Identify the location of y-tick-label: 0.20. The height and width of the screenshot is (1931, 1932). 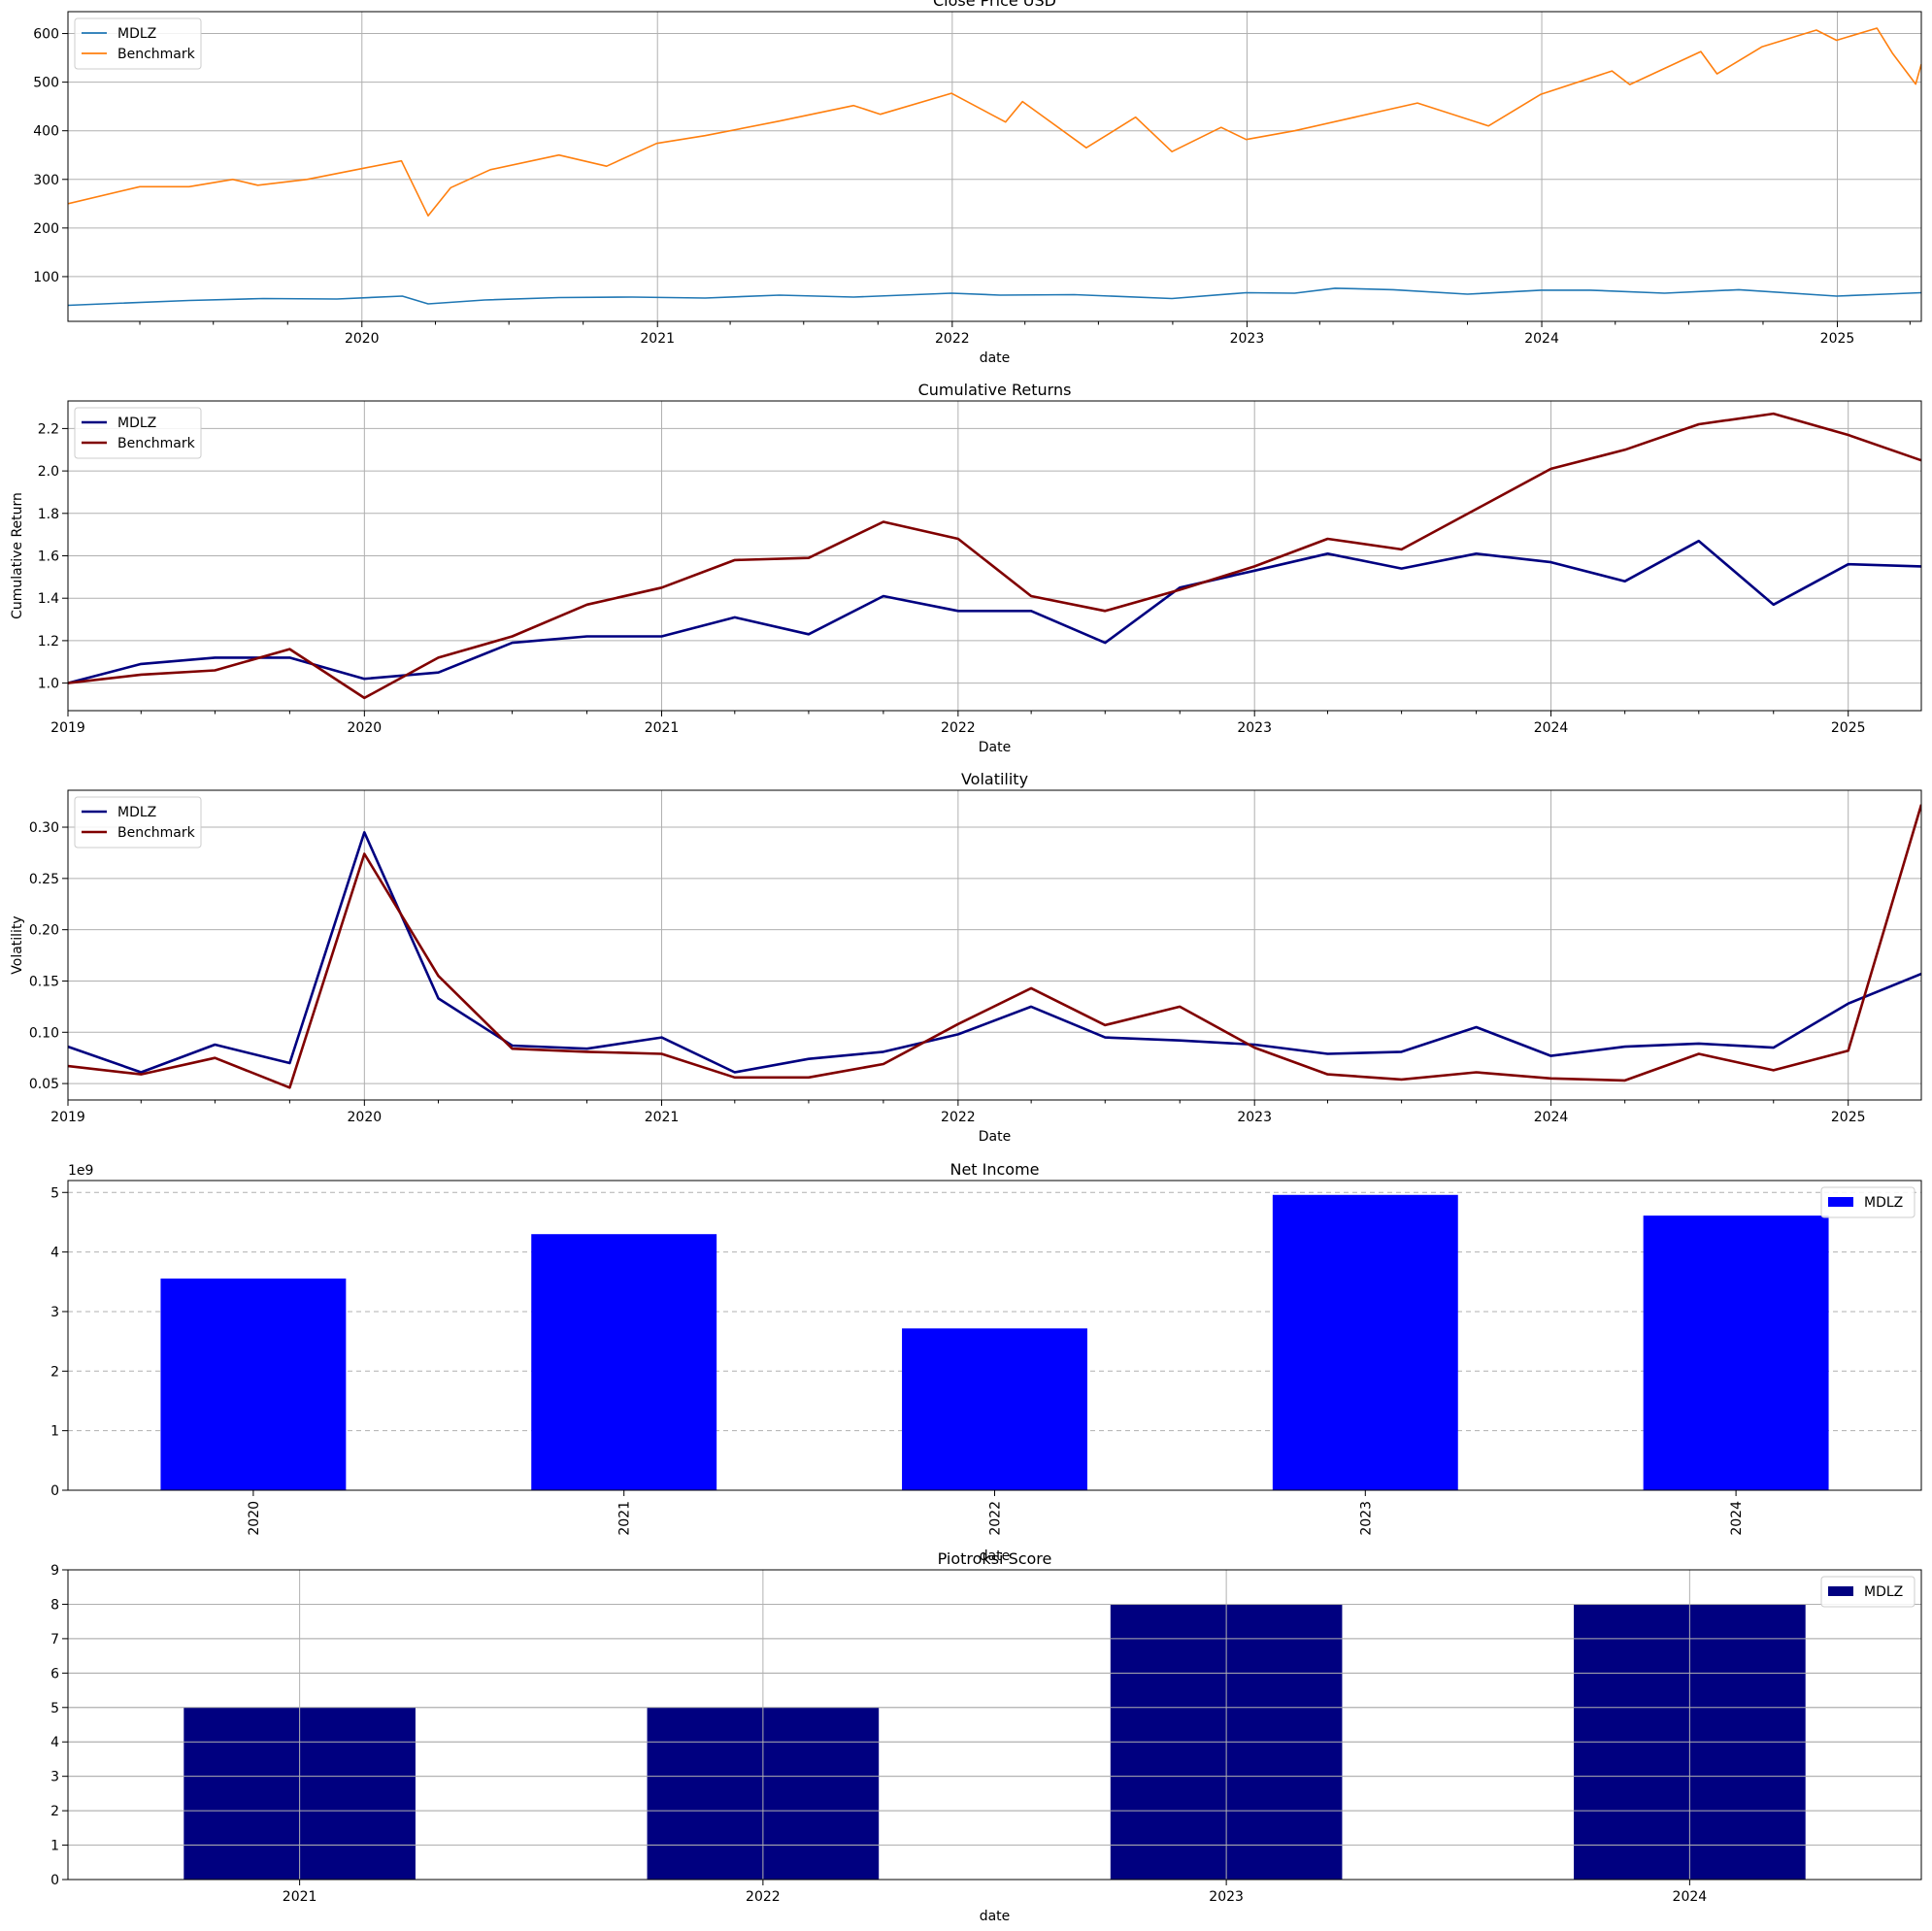
(44, 931).